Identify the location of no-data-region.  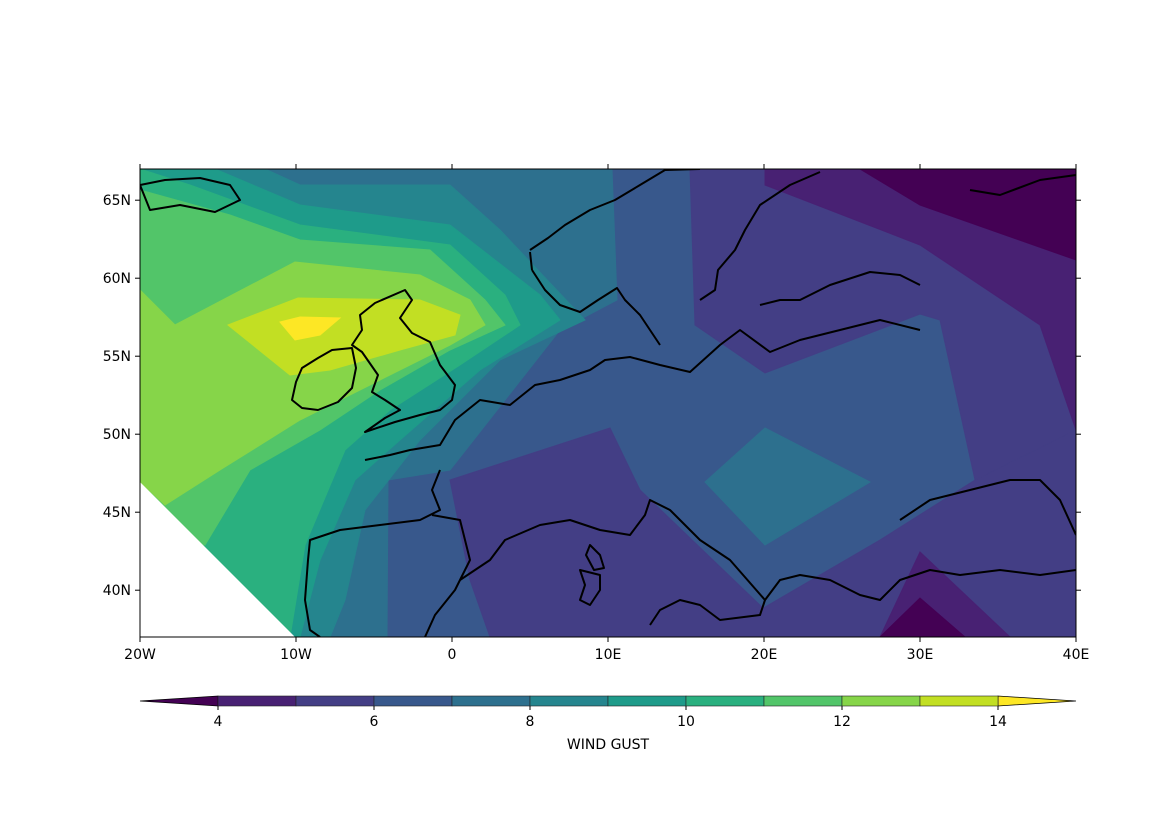
(217, 559).